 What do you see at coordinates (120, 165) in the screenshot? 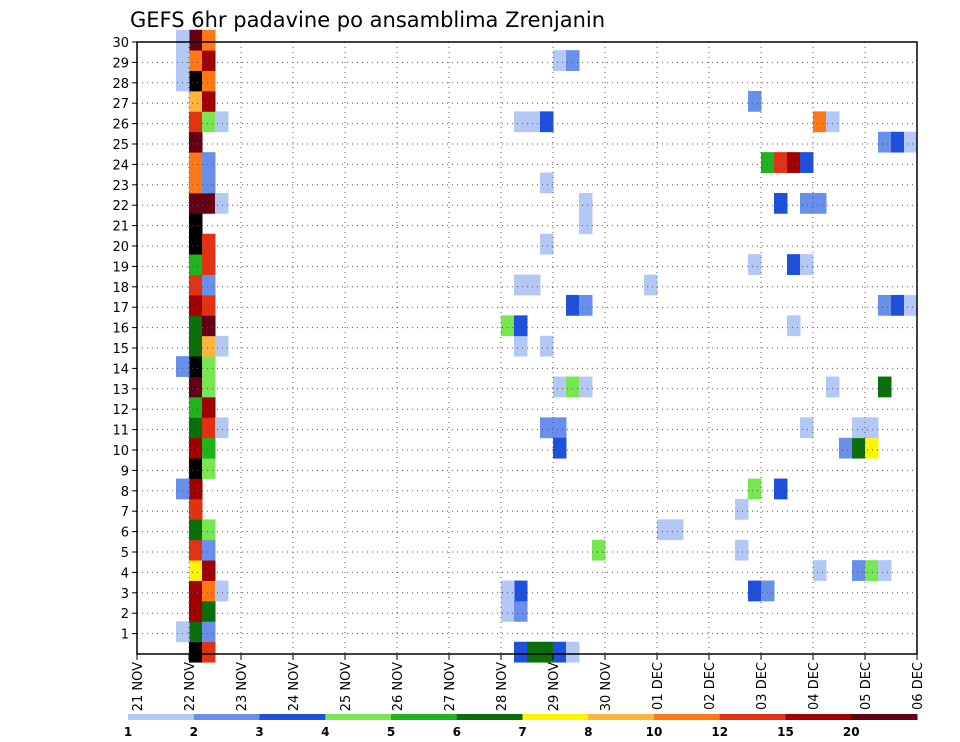
I see `y-tick-label: 24` at bounding box center [120, 165].